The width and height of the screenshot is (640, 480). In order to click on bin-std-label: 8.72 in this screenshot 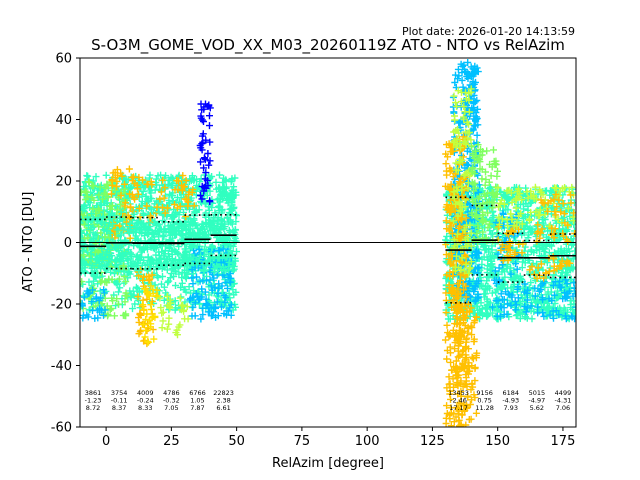, I will do `click(93, 408)`.